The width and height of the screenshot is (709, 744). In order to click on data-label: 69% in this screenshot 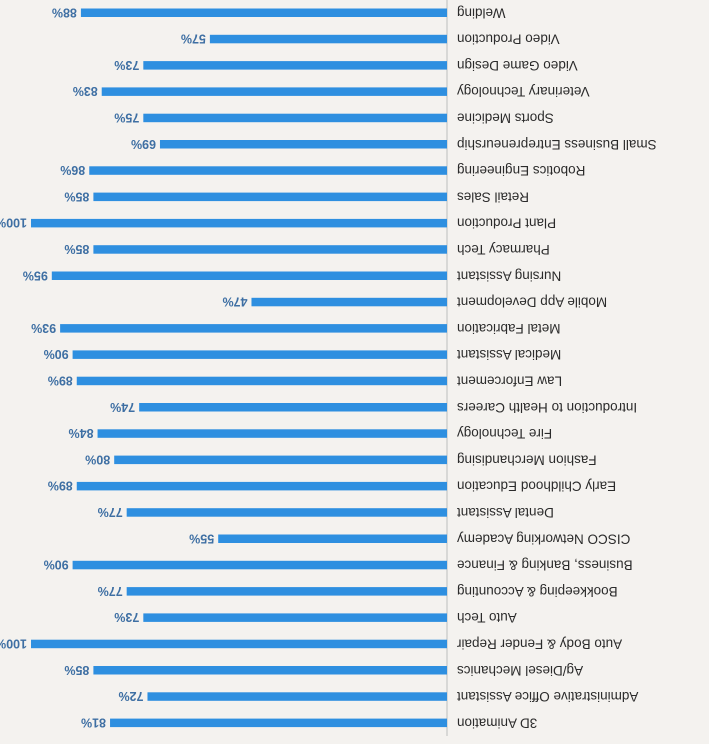, I will do `click(143, 144)`.